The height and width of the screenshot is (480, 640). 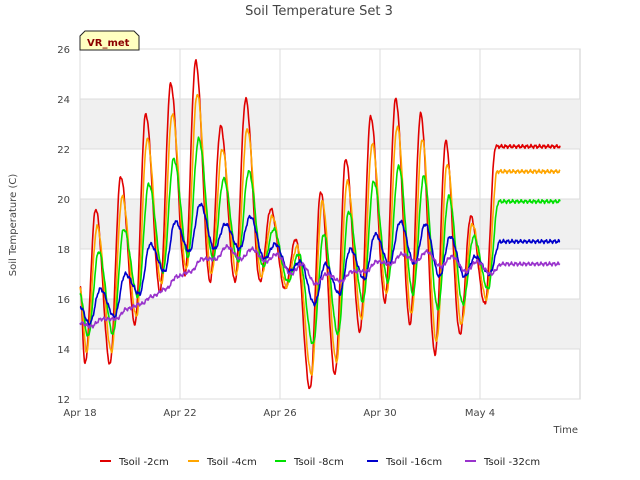 I want to click on y-tick-label: 20, so click(x=63, y=200).